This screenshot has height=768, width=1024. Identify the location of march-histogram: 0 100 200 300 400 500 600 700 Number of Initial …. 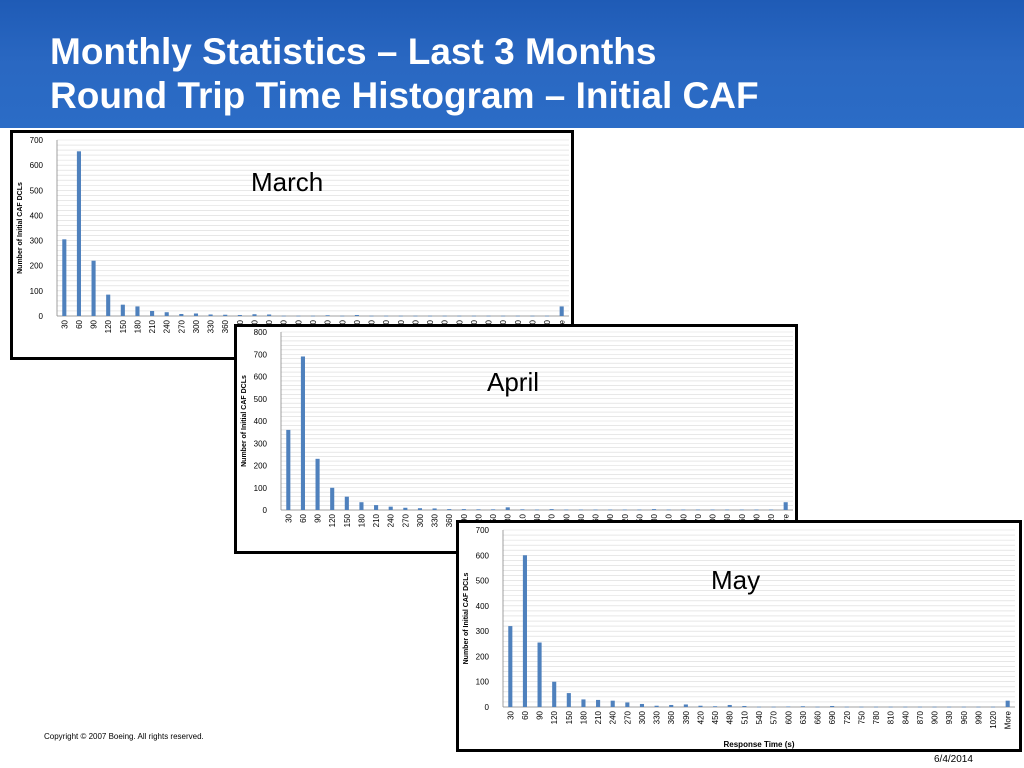
(293, 237).